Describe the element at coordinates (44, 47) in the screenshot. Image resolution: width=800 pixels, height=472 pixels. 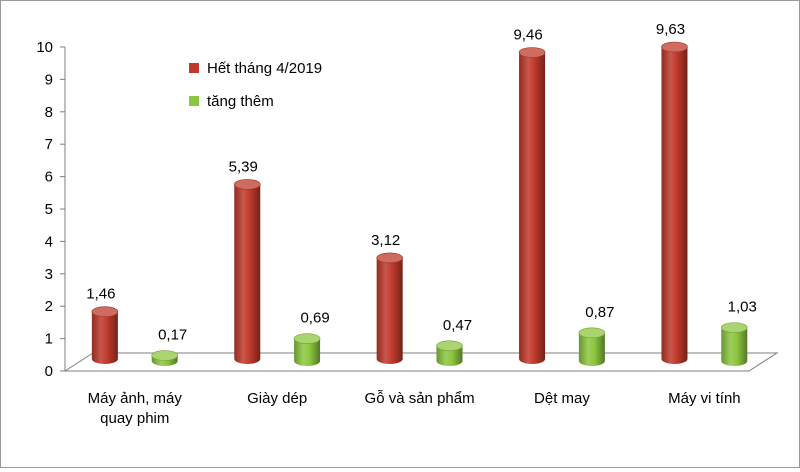
I see `y-tick-label: 10` at that location.